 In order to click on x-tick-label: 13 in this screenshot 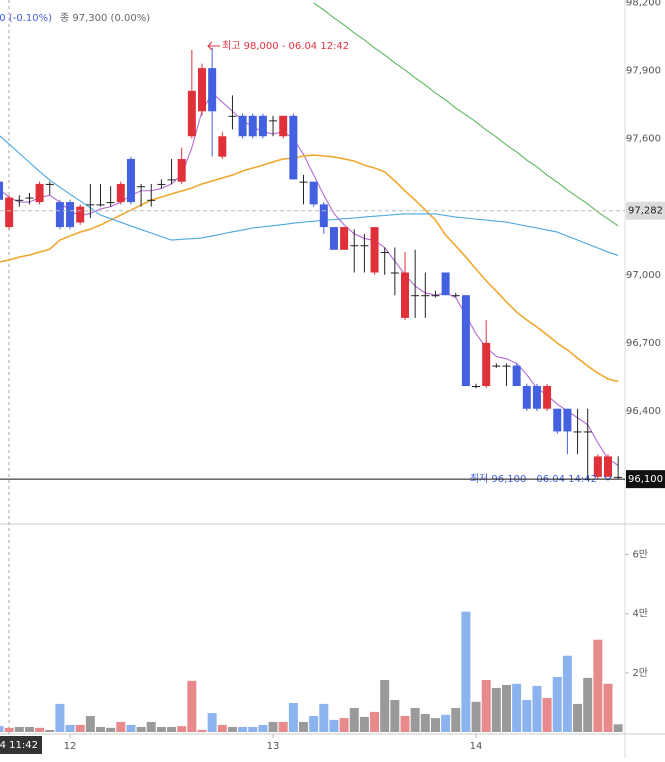, I will do `click(273, 746)`.